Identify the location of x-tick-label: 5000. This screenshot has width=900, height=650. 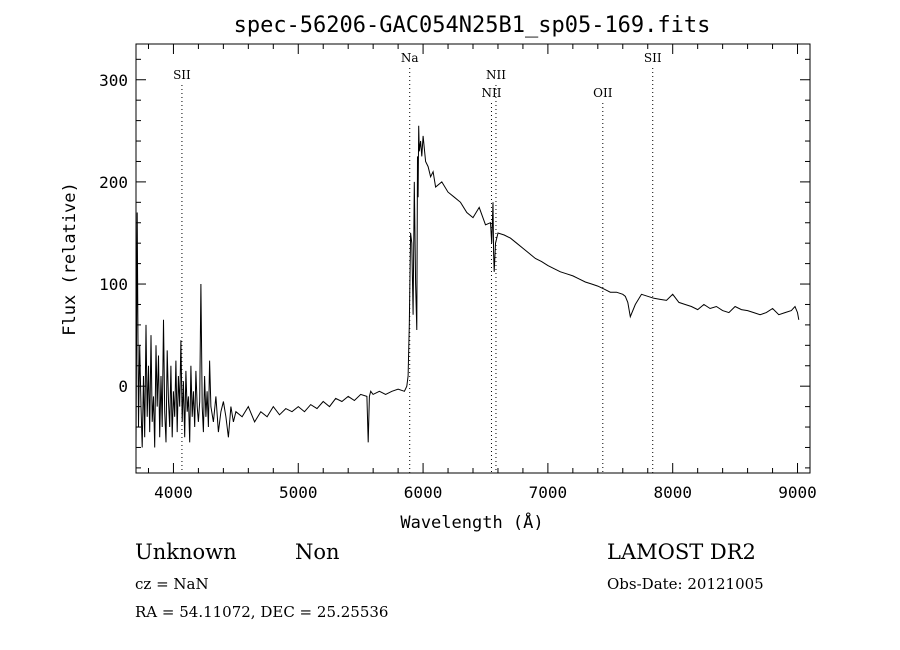
(298, 492).